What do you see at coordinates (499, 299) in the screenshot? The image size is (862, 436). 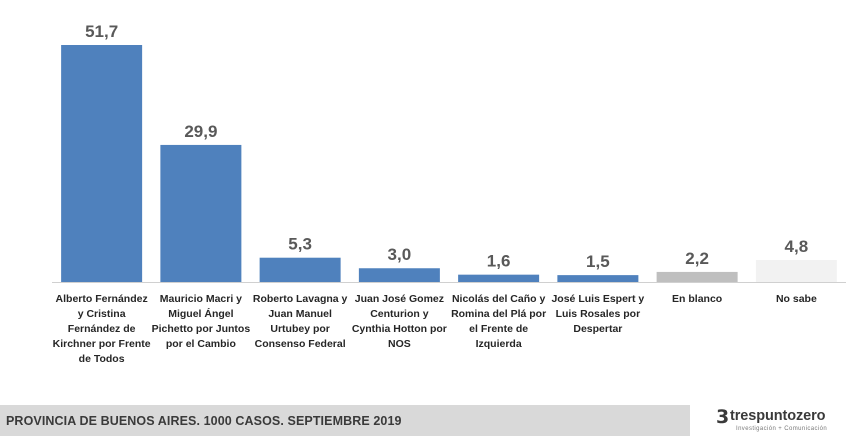 I see `category-label-line: Nicolás del Caño y` at bounding box center [499, 299].